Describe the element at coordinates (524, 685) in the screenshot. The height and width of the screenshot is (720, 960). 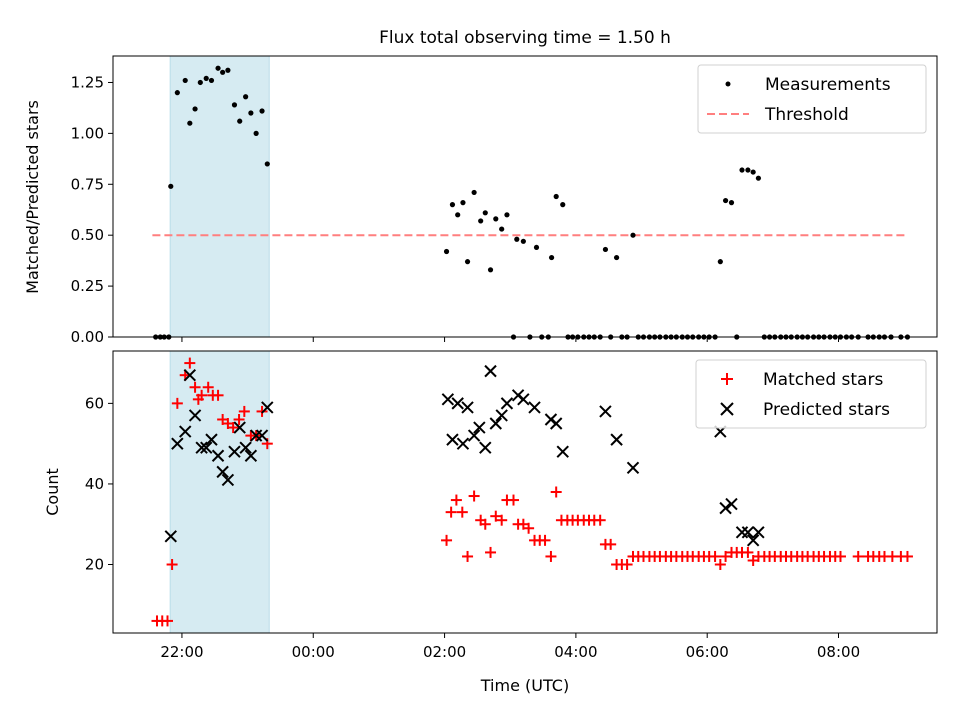
I see `x-axis-label: Time (UTC)` at that location.